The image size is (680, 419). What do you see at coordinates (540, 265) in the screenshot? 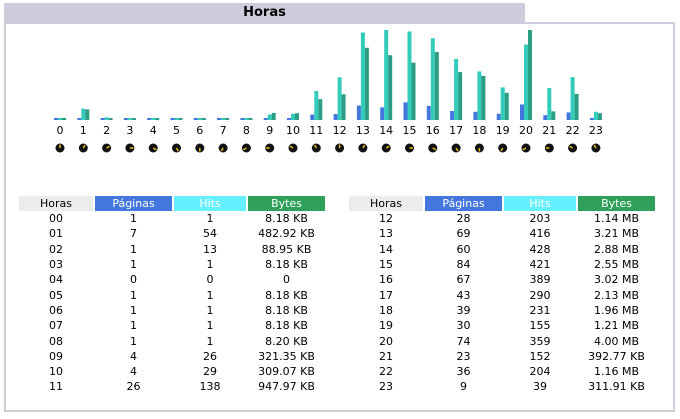
I see `cell-hits: 421` at bounding box center [540, 265].